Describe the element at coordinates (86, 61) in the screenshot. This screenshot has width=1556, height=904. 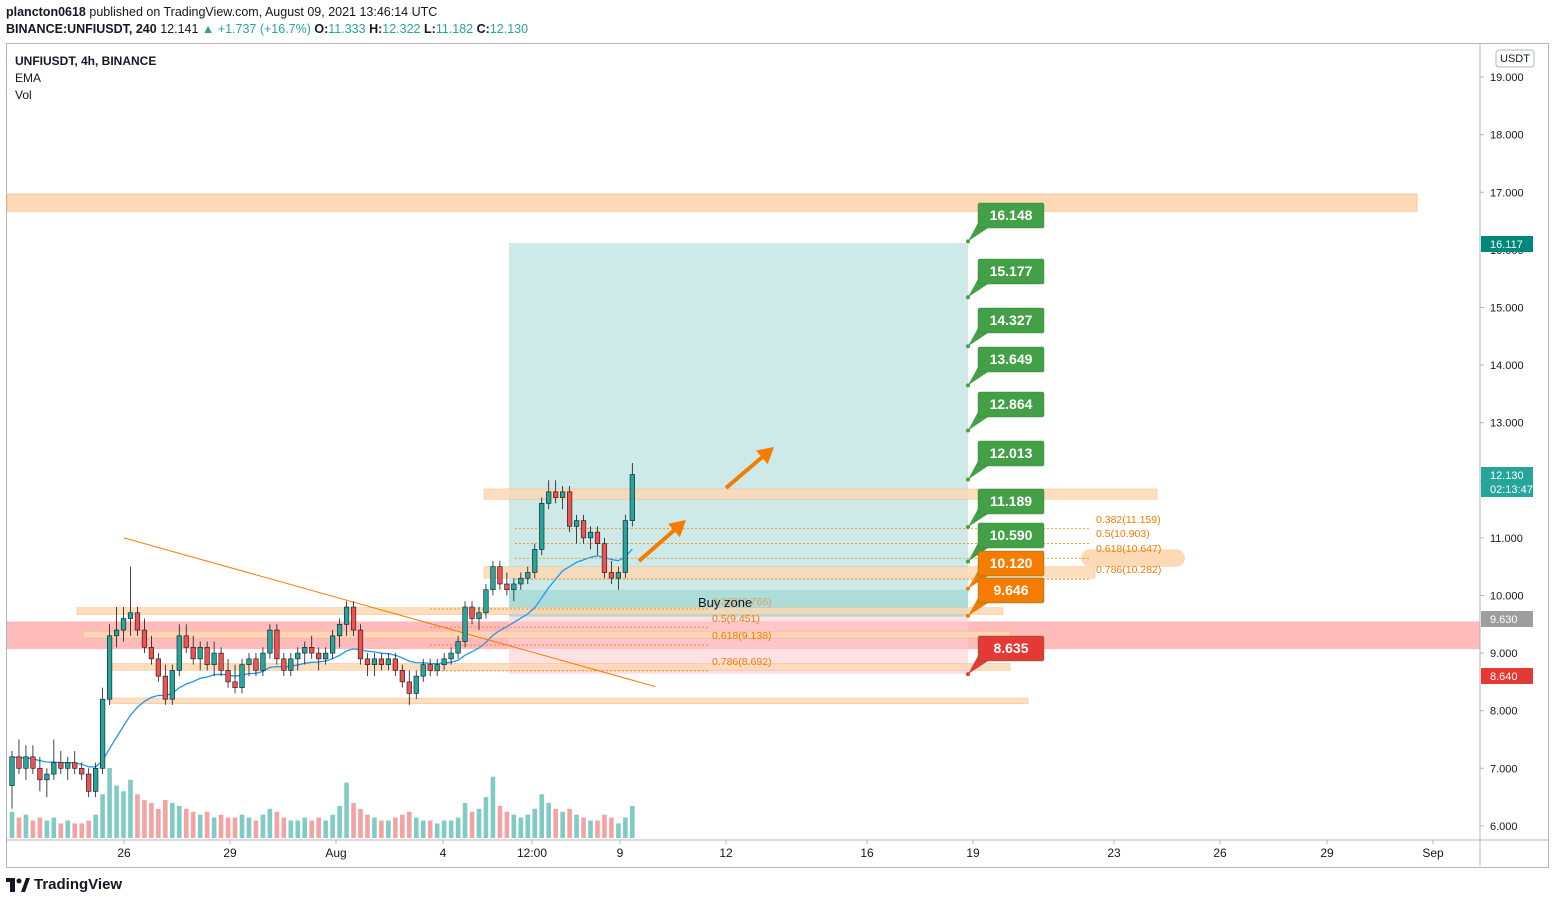
I see `legend-symbol: UNFIUSDT, 4h, BINANCE` at that location.